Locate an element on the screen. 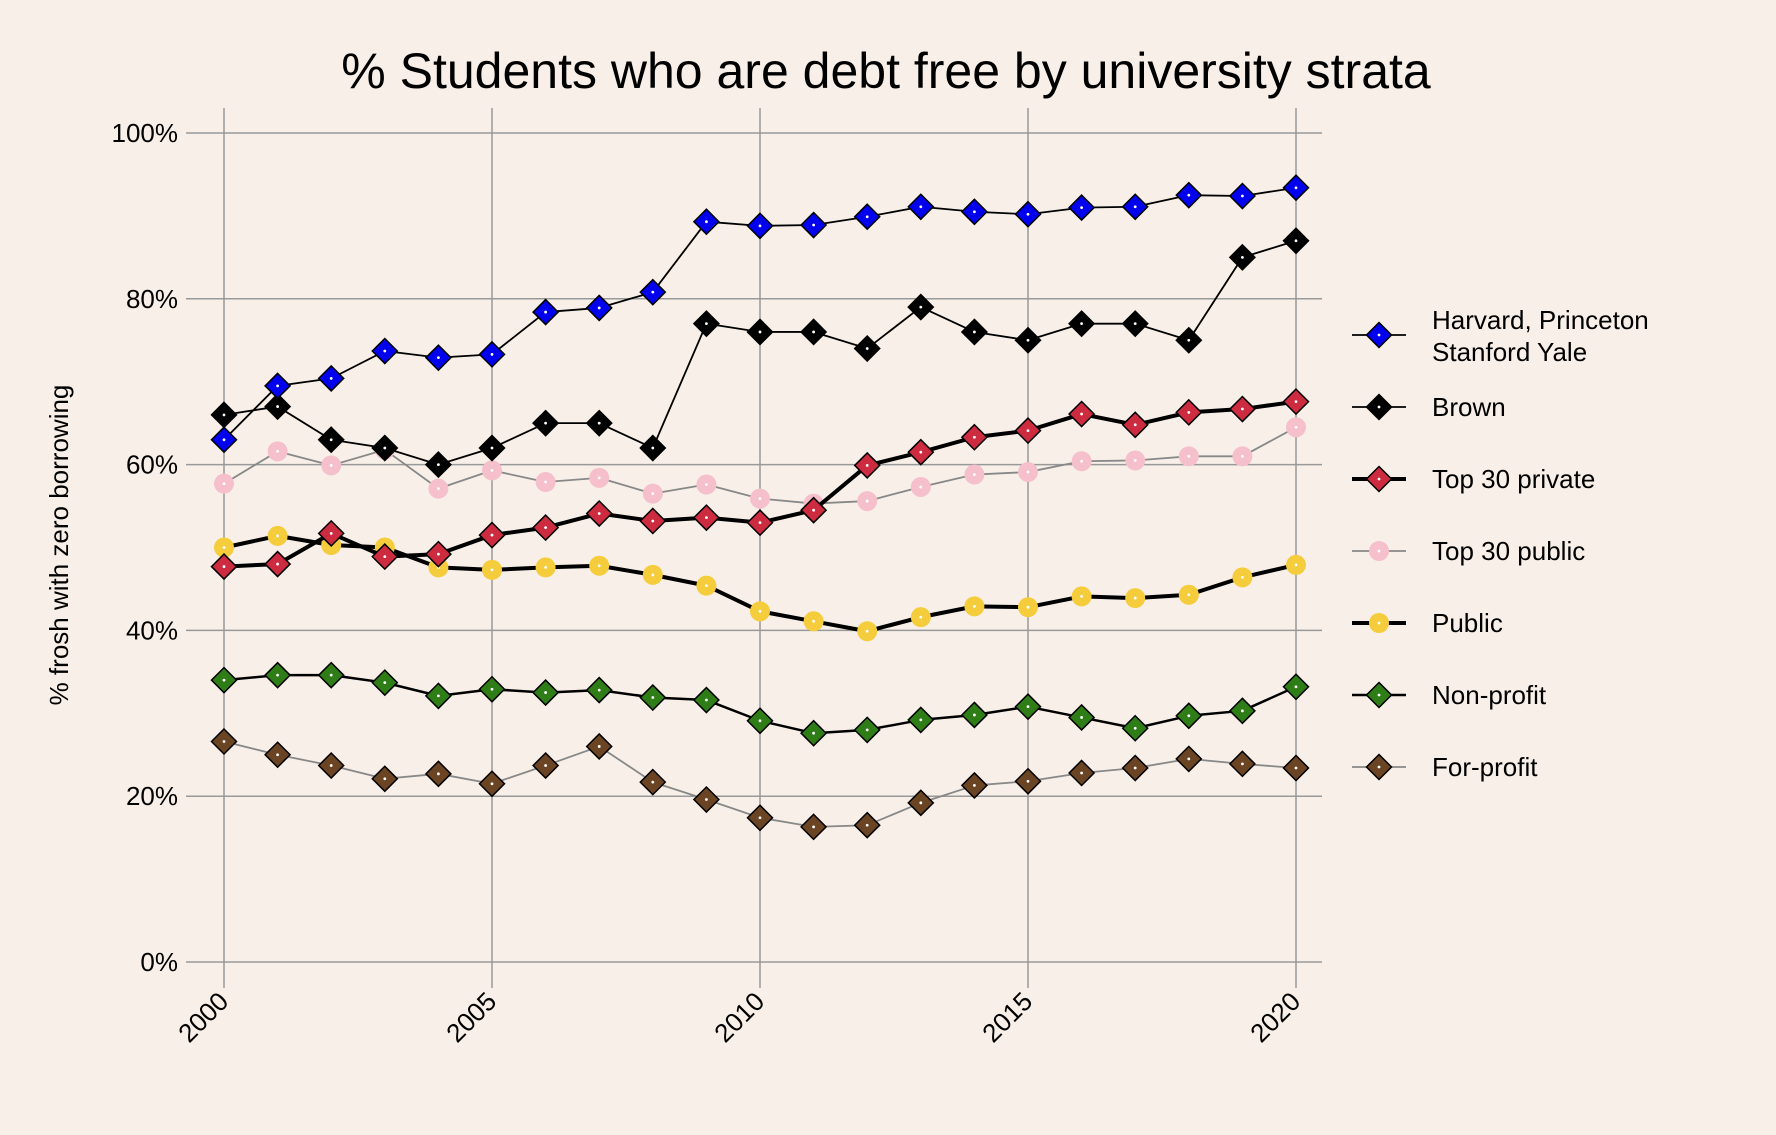 This screenshot has height=1135, width=1776. x-tick-label: 2020 is located at coordinates (1275, 1017).